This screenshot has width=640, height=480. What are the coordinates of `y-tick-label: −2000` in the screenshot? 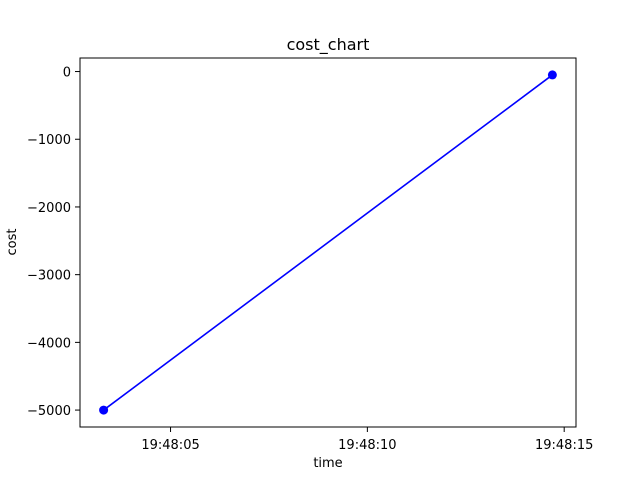 It's located at (49, 208).